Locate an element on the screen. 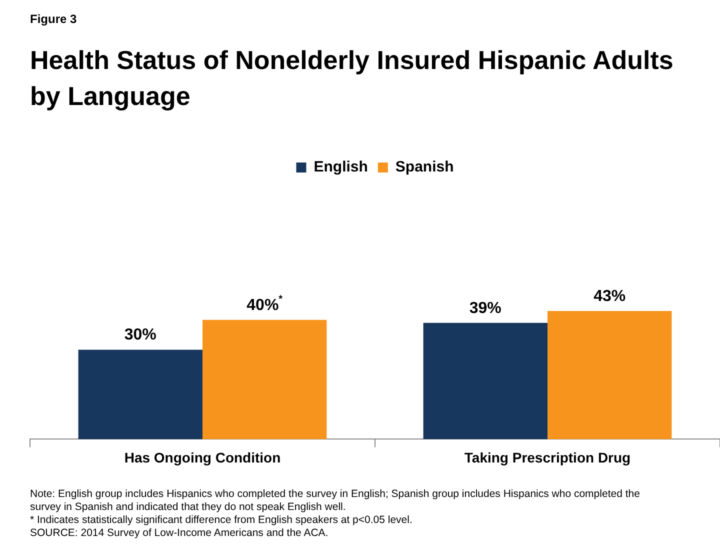  source-note: SOURCE: 2014 Survey of Low-Income Americans and the ACA. is located at coordinates (180, 533).